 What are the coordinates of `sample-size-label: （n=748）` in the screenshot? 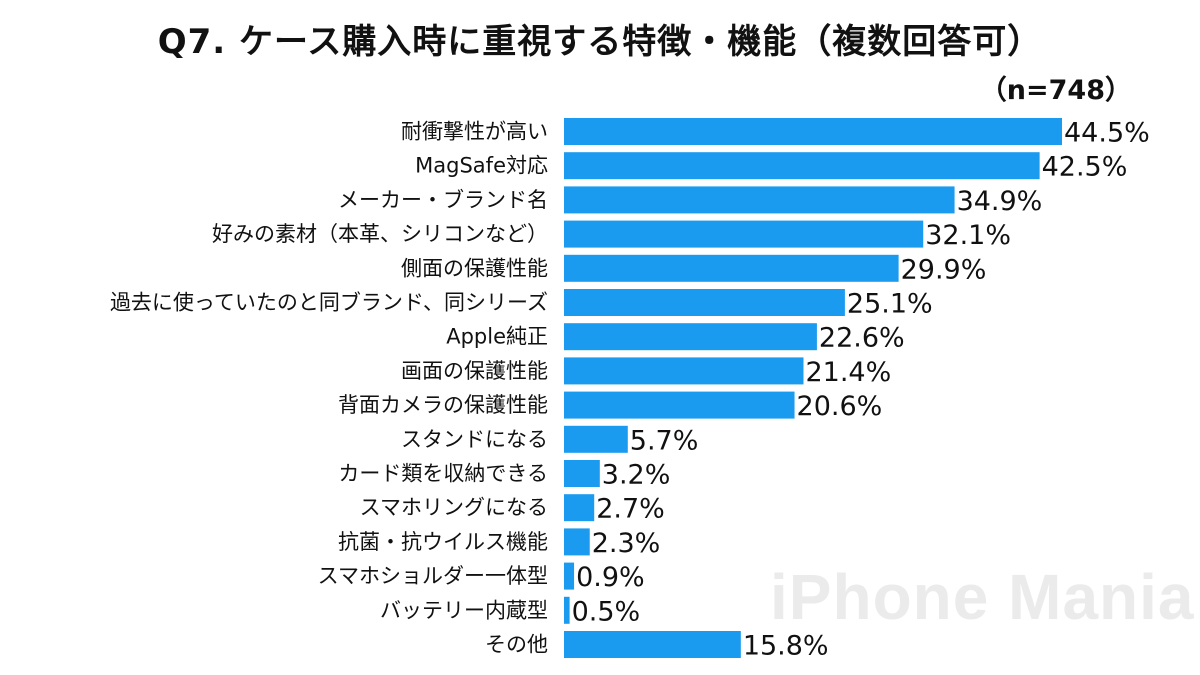 It's located at (1055, 90).